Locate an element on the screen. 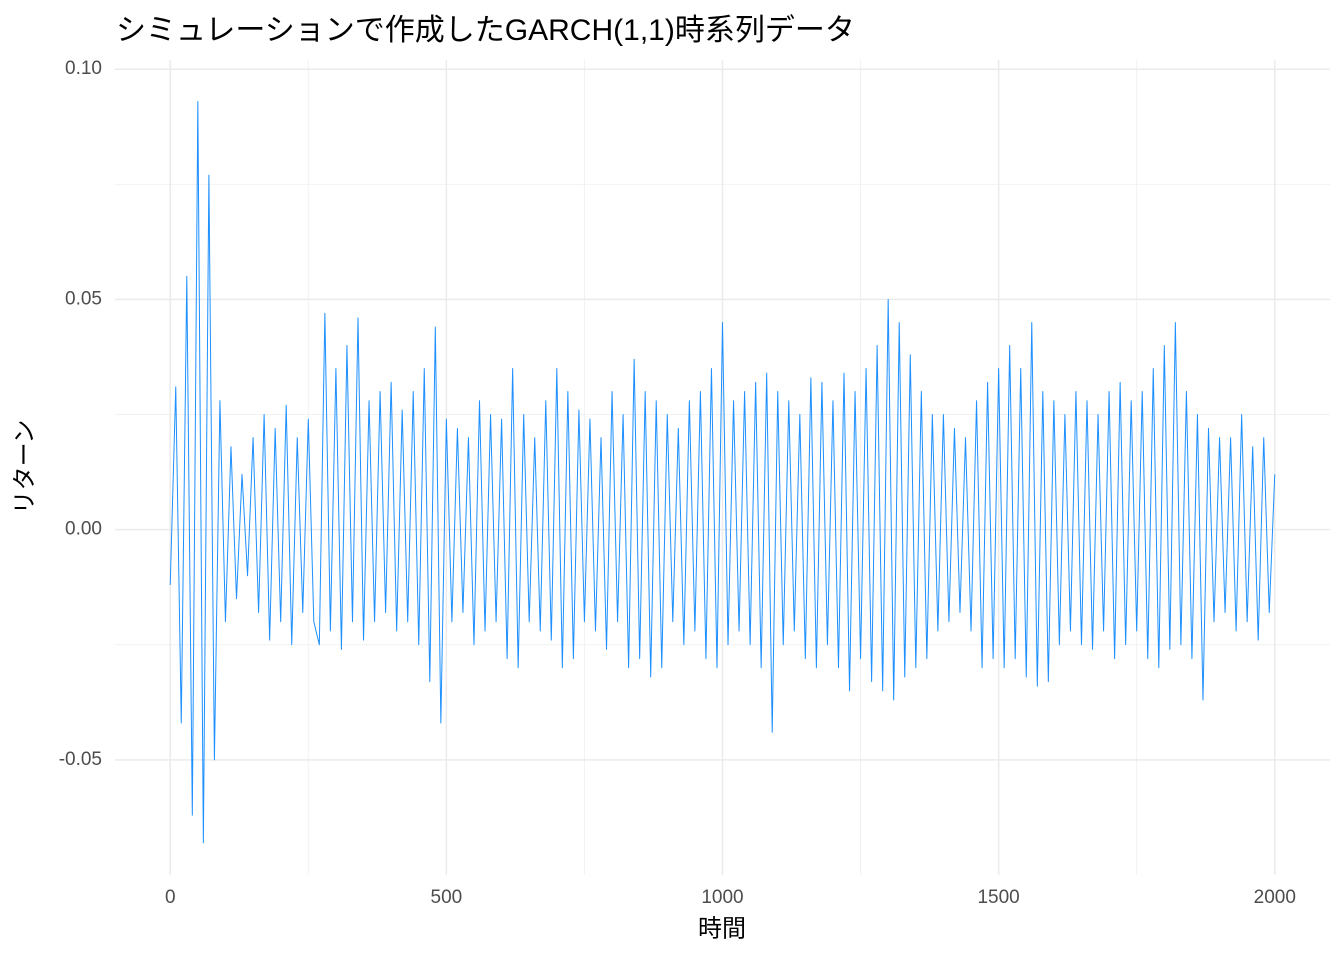  y-axis-title: リターン is located at coordinates (24, 467).